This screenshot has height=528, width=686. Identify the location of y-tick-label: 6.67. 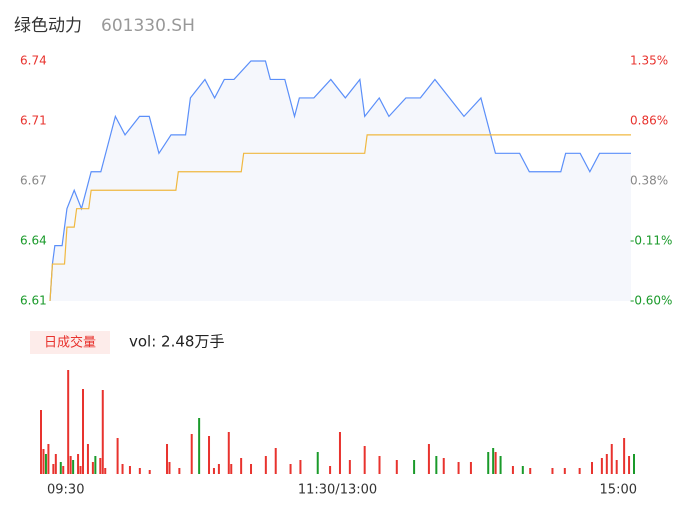
(33, 181).